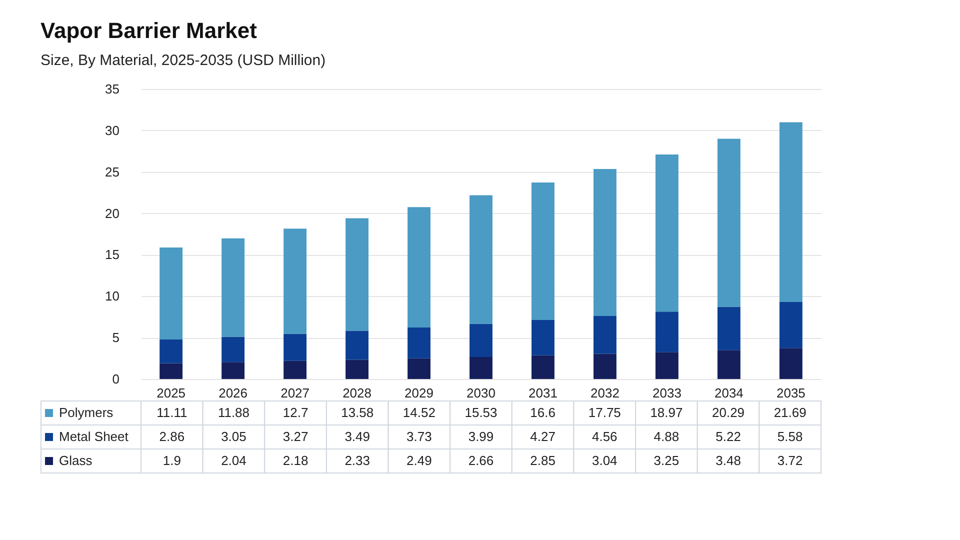 The height and width of the screenshot is (540, 960). Describe the element at coordinates (481, 393) in the screenshot. I see `x-tick-label: 2030` at that location.